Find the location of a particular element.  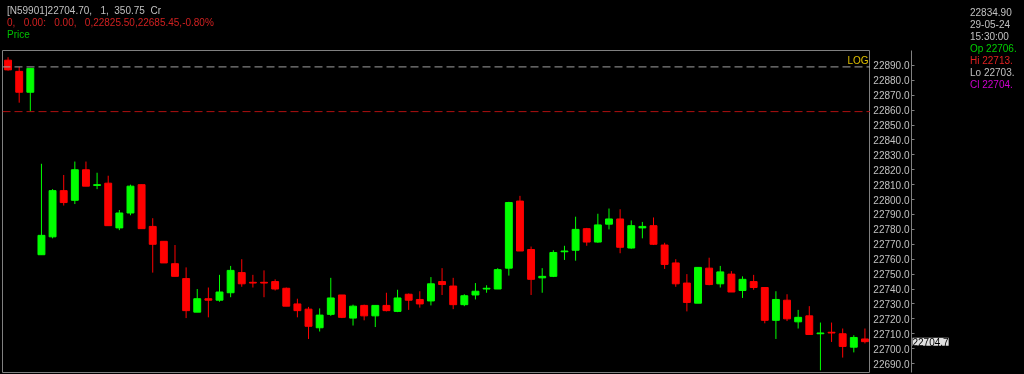

y-tick-label: 22720.0 is located at coordinates (891, 319).